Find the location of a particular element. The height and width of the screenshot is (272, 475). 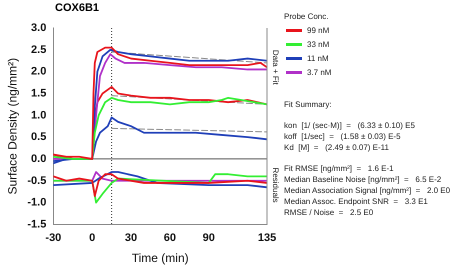

text: RMSE / Noise = 2.5 E0 is located at coordinates (329, 212).